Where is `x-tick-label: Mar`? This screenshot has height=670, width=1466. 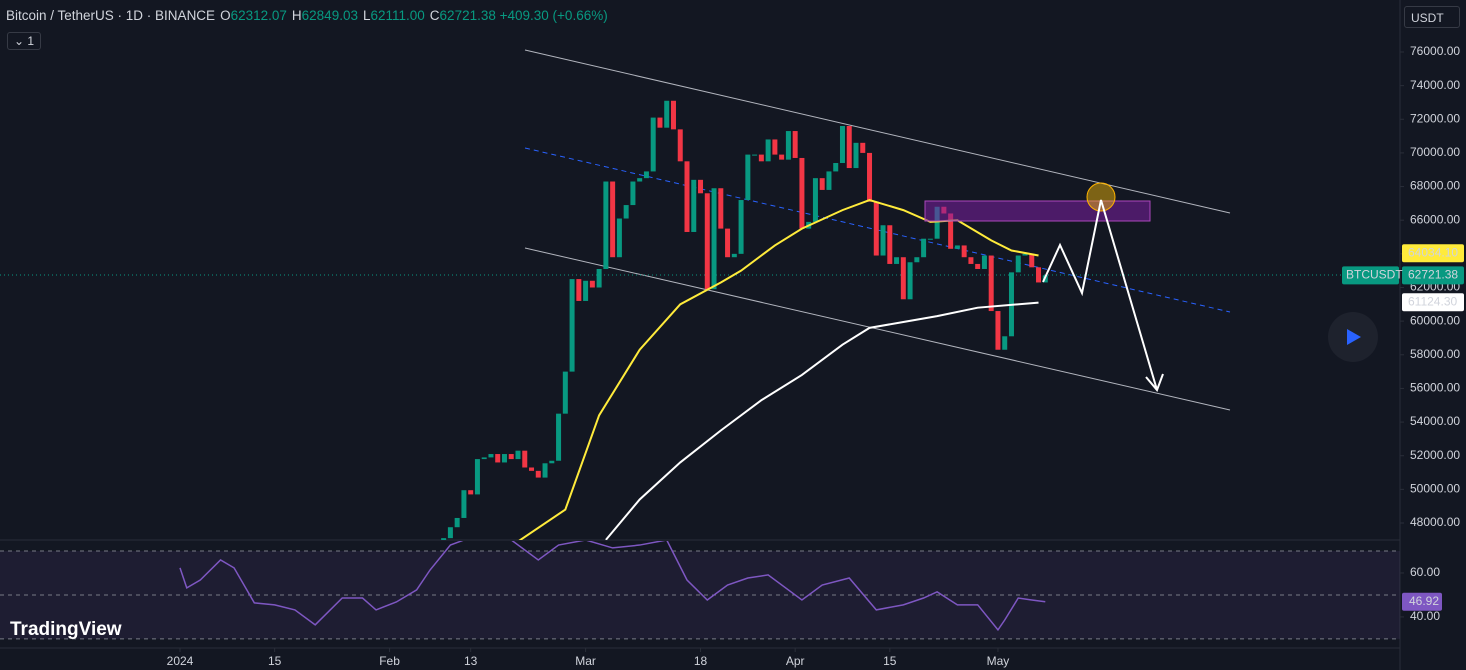 x-tick-label: Mar is located at coordinates (585, 661).